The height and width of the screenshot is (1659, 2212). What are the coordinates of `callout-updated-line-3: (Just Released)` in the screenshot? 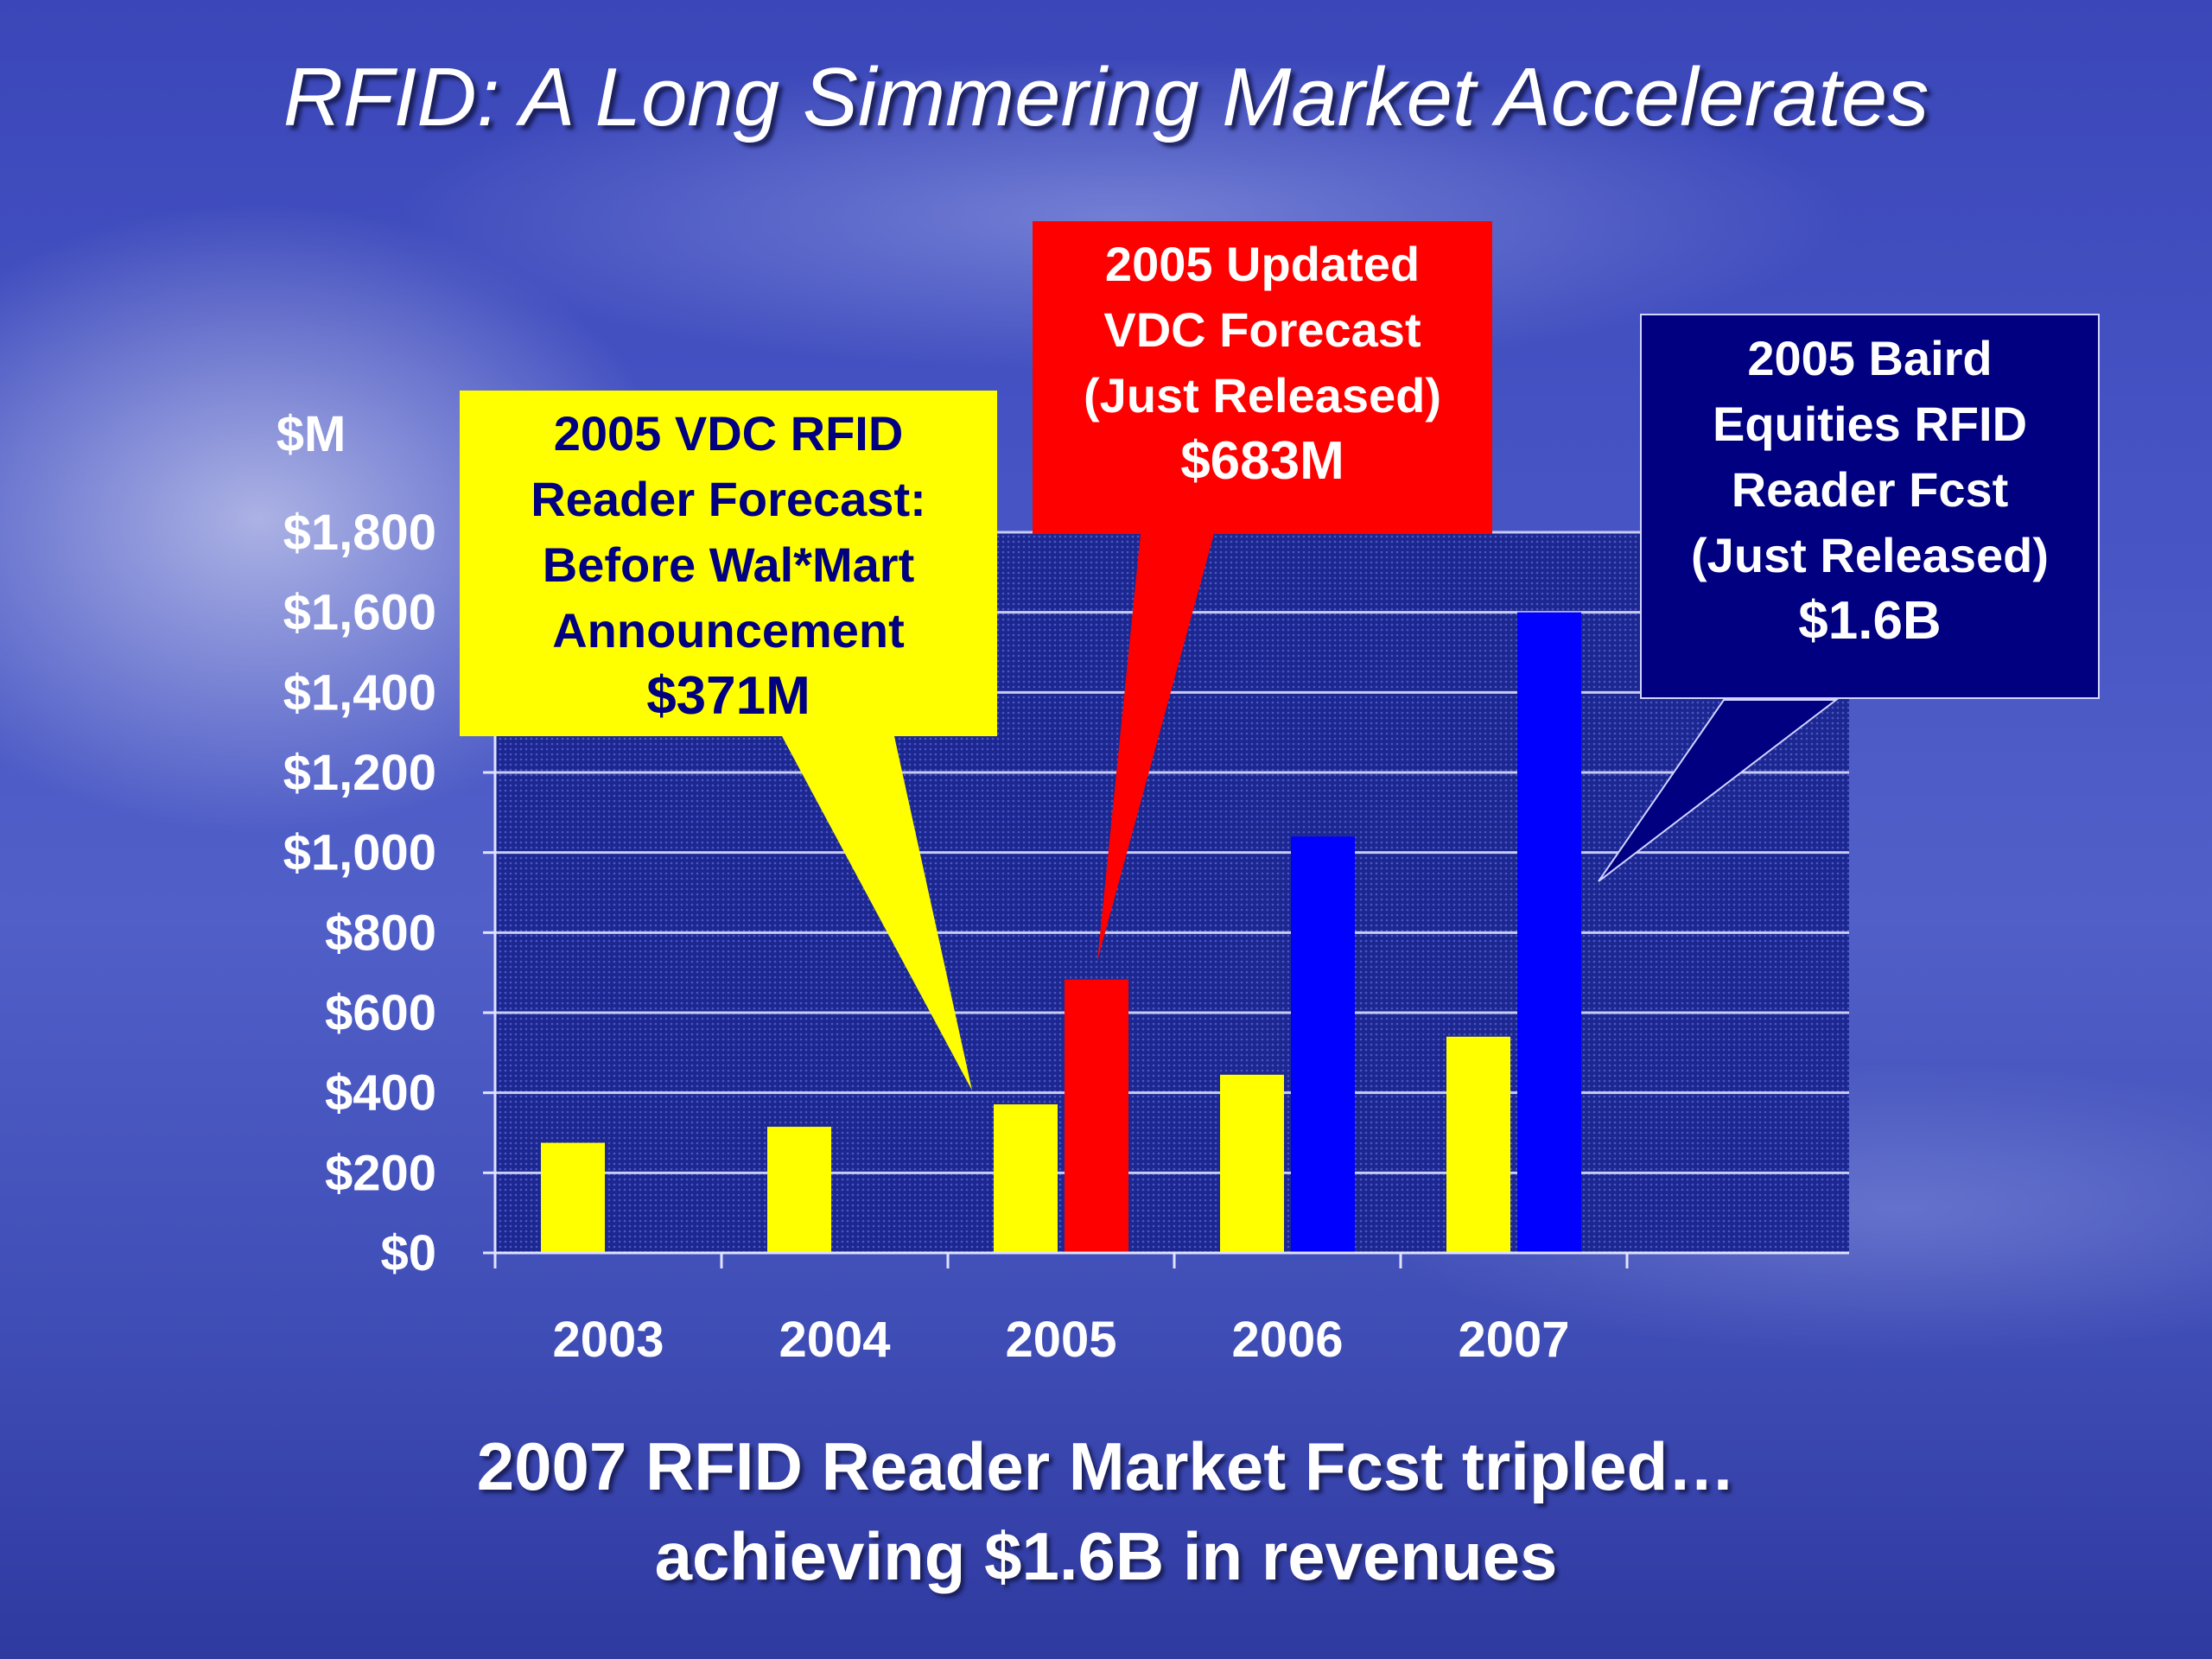 It's located at (1262, 395).